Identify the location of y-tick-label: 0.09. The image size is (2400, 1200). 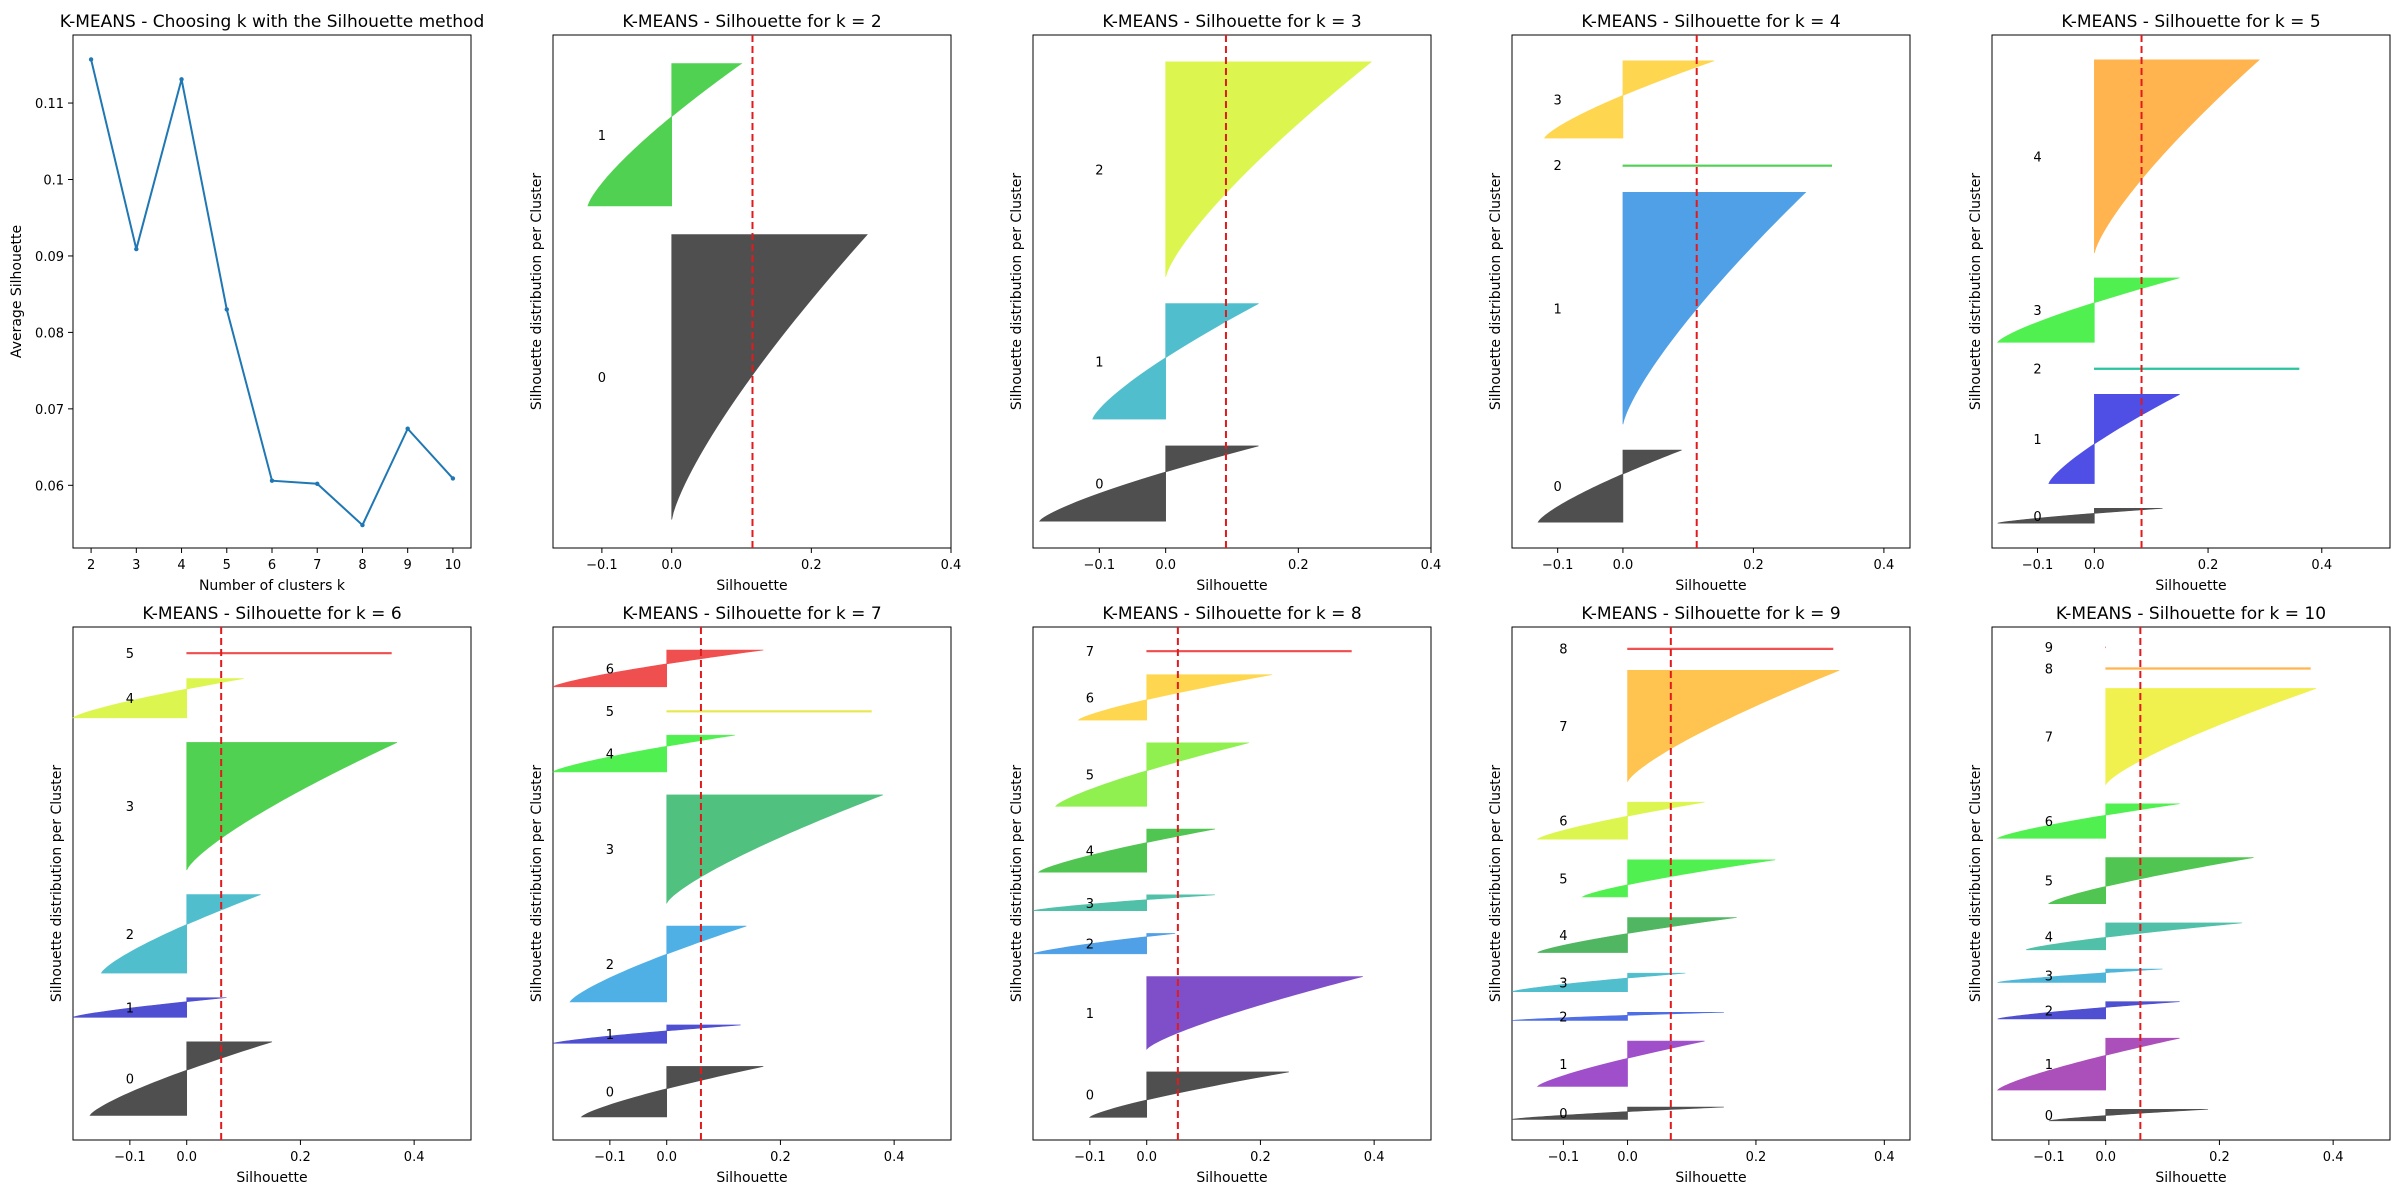
(49, 257).